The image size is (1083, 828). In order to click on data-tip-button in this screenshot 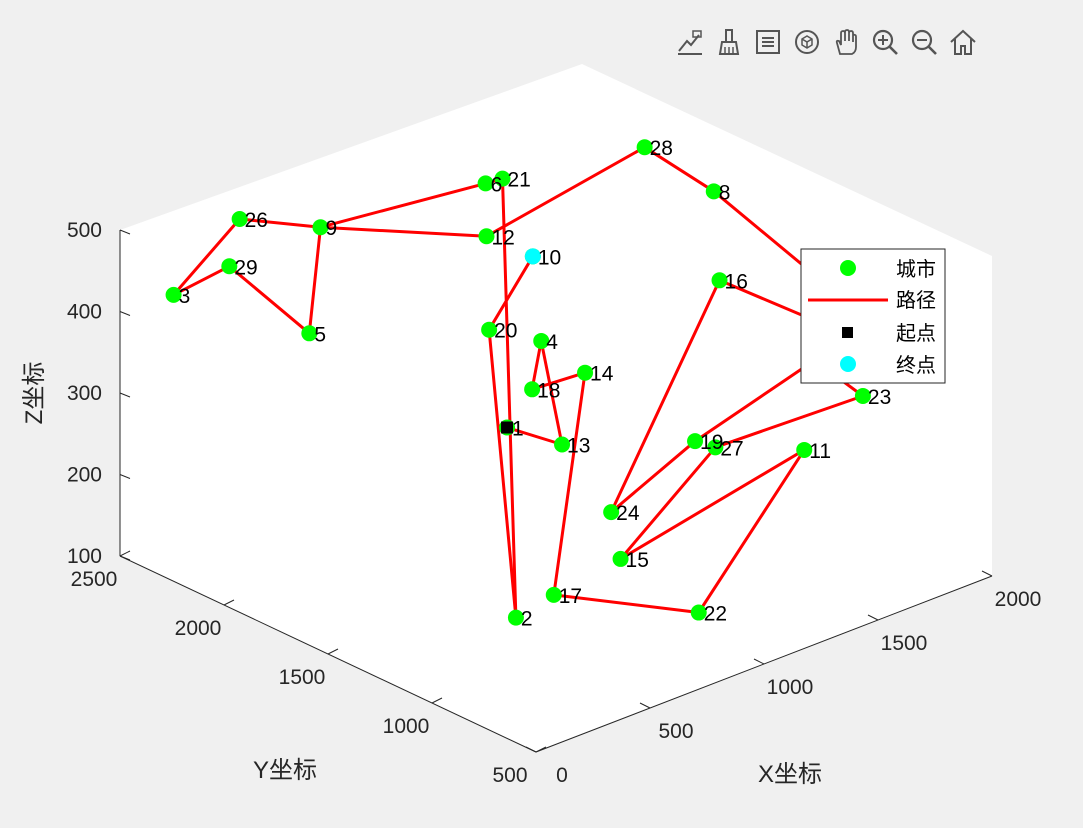, I will do `click(690, 42)`.